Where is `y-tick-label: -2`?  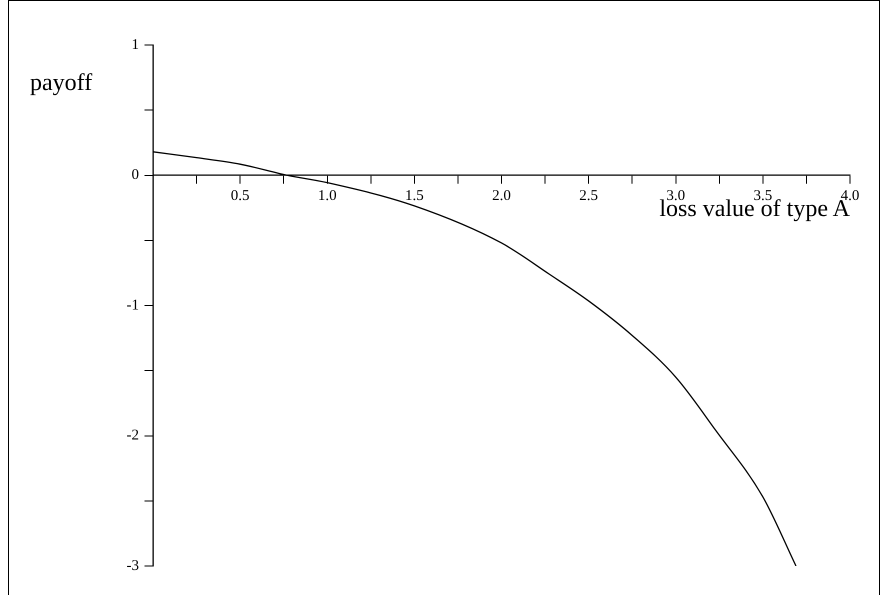
y-tick-label: -2 is located at coordinates (132, 436).